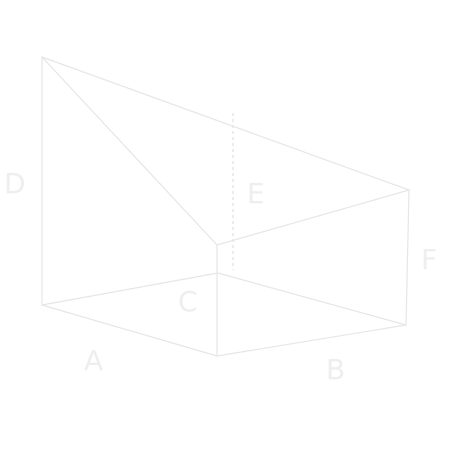 The height and width of the screenshot is (450, 450). Describe the element at coordinates (188, 301) in the screenshot. I see `label-c: C` at that location.